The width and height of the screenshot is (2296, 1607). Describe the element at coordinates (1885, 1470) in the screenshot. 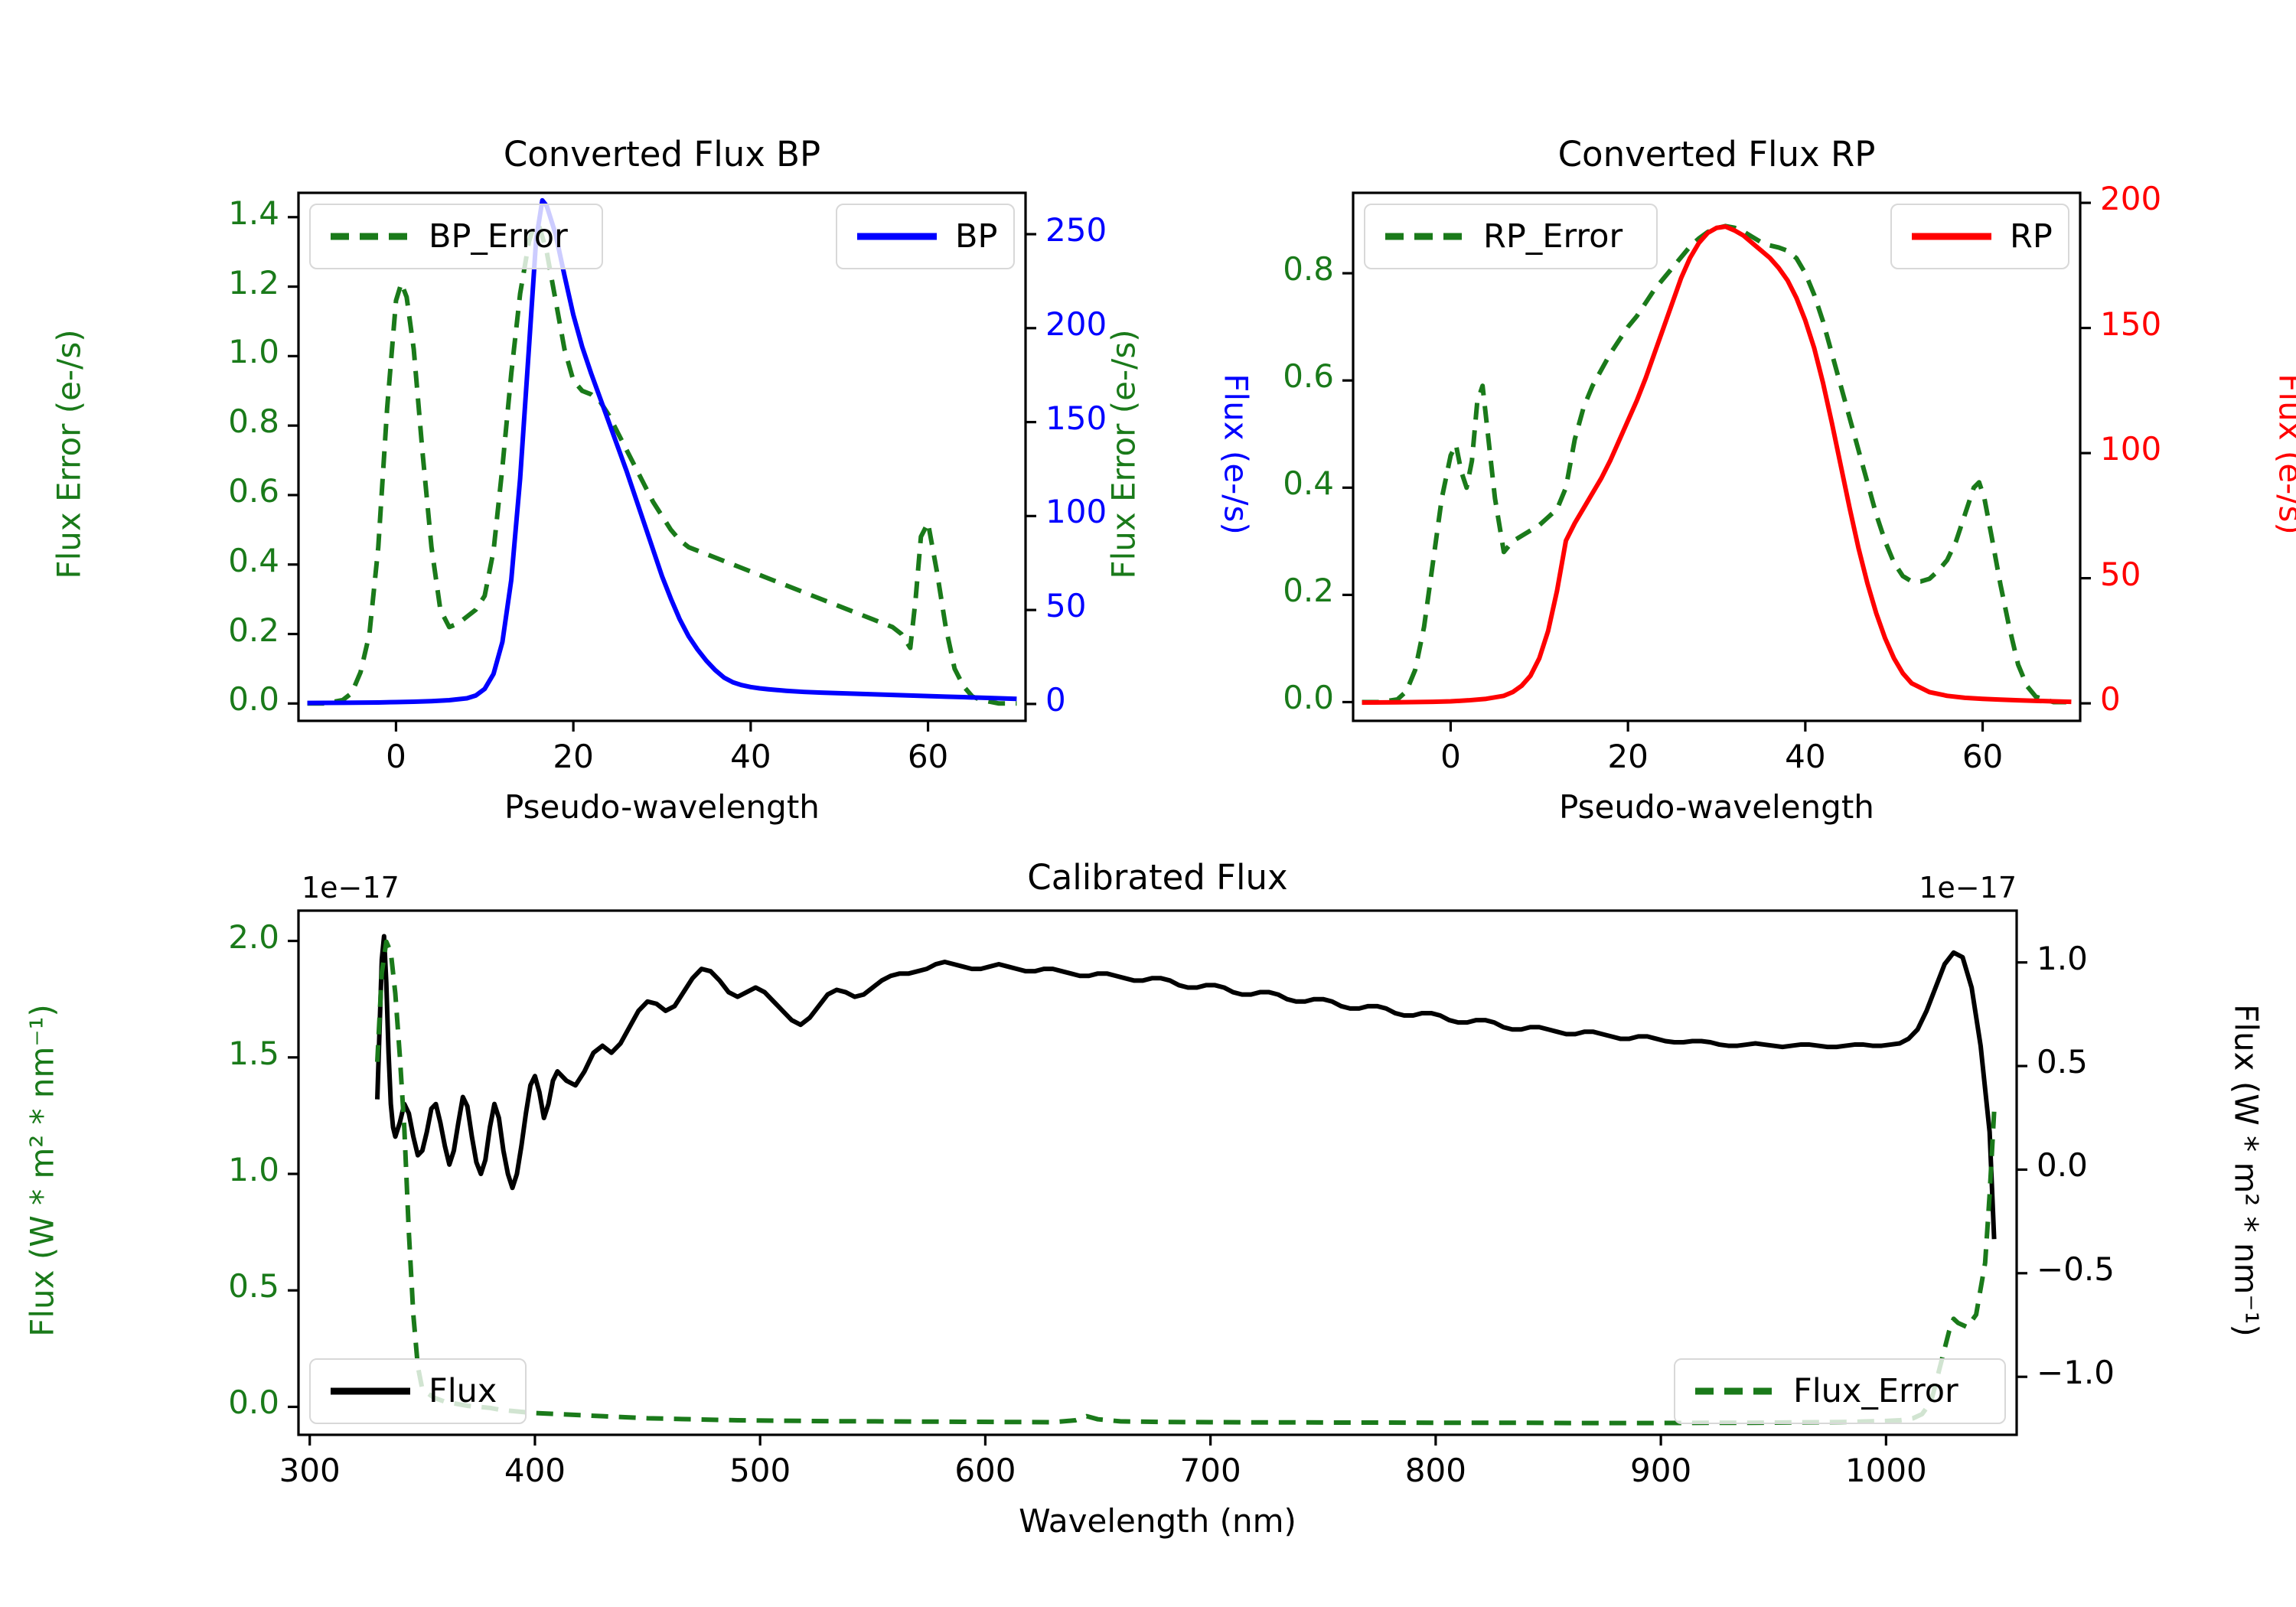

I see `x-tick-label: 1000` at that location.